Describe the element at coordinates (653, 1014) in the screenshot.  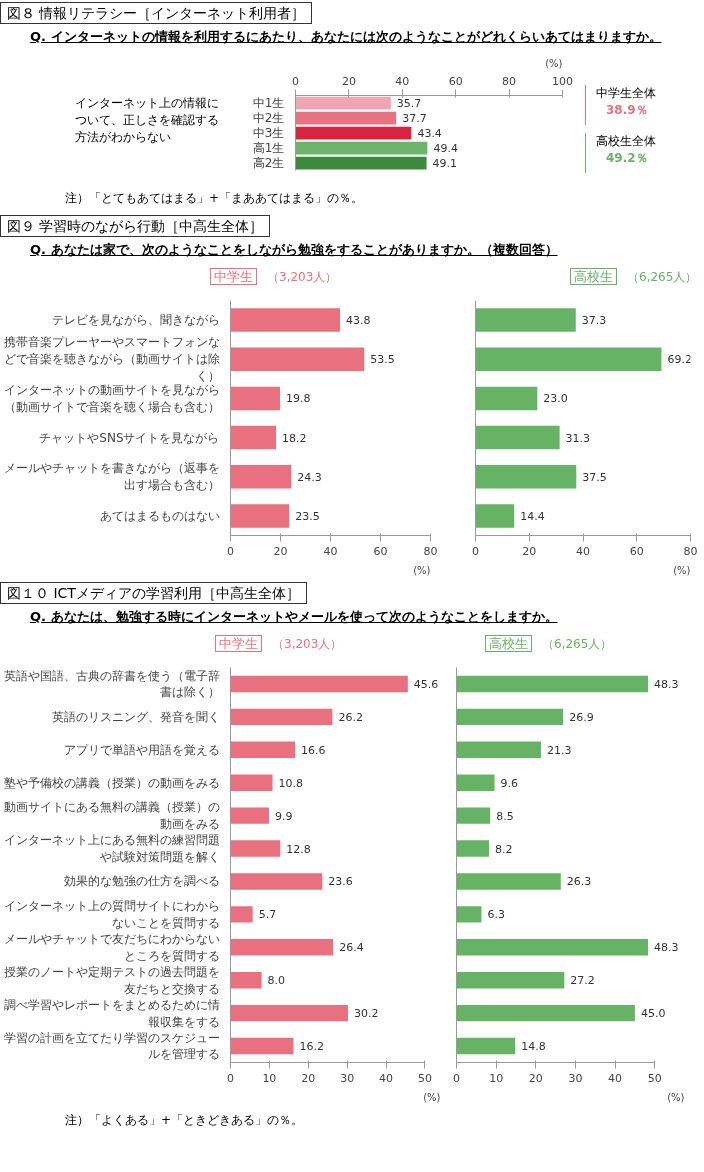
I see `data-label: 45.0` at that location.